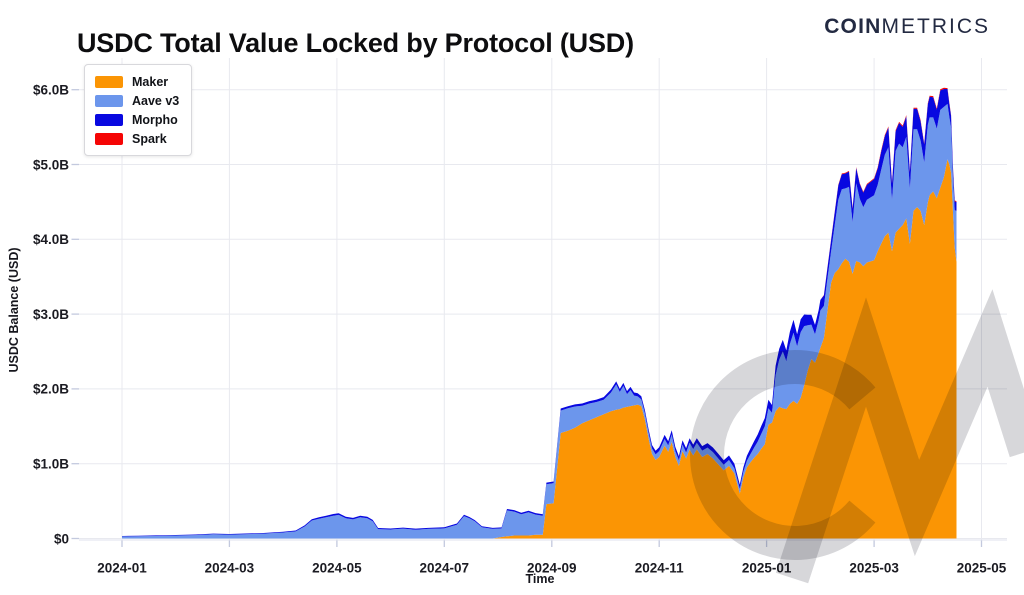 The width and height of the screenshot is (1024, 595). I want to click on x-axis-title: Time, so click(540, 579).